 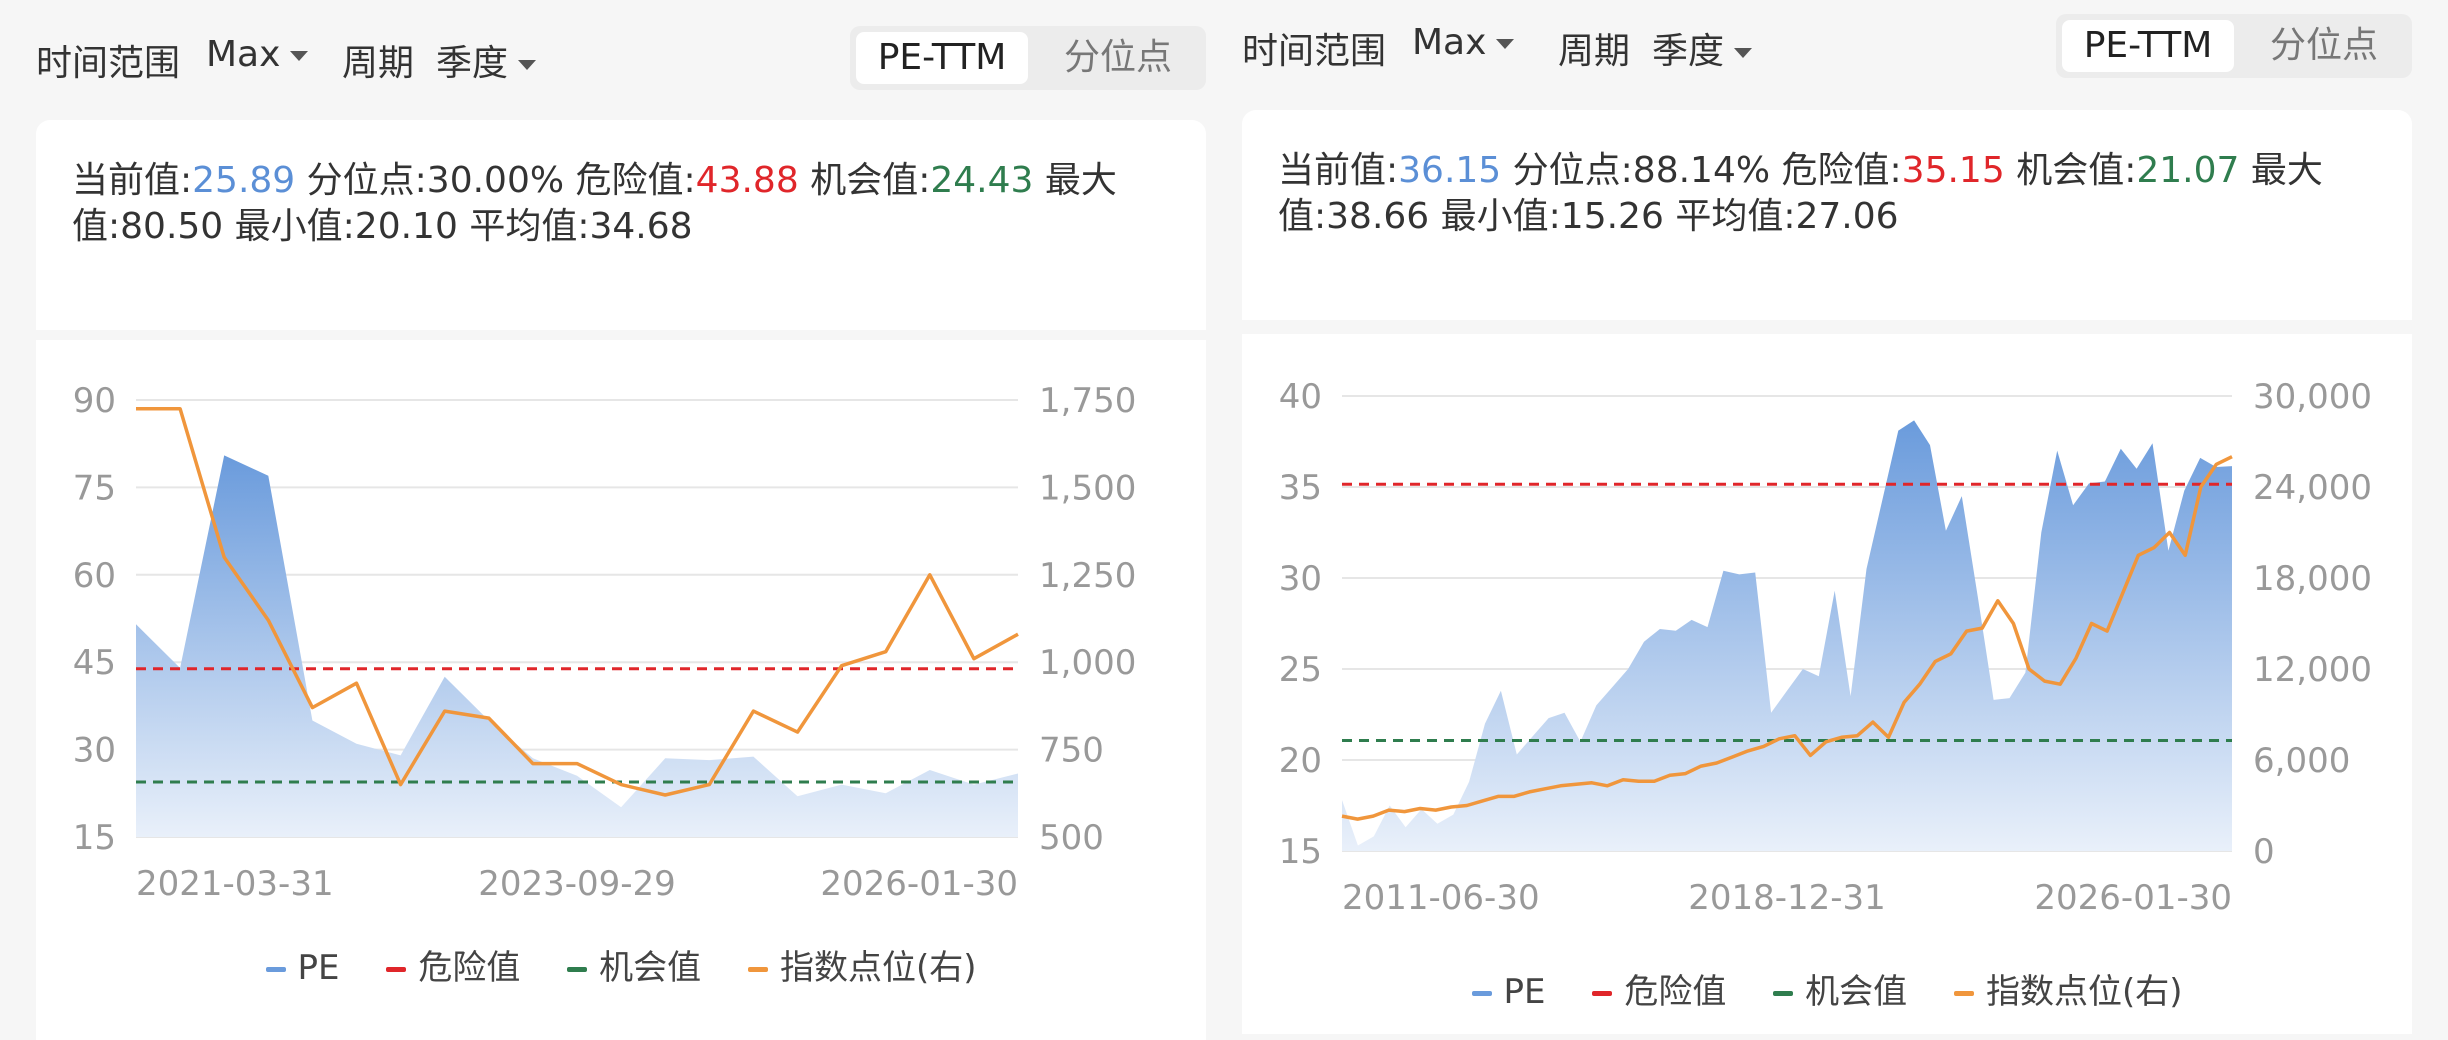 What do you see at coordinates (1087, 401) in the screenshot?
I see `y-right-tick-label: 1,750` at bounding box center [1087, 401].